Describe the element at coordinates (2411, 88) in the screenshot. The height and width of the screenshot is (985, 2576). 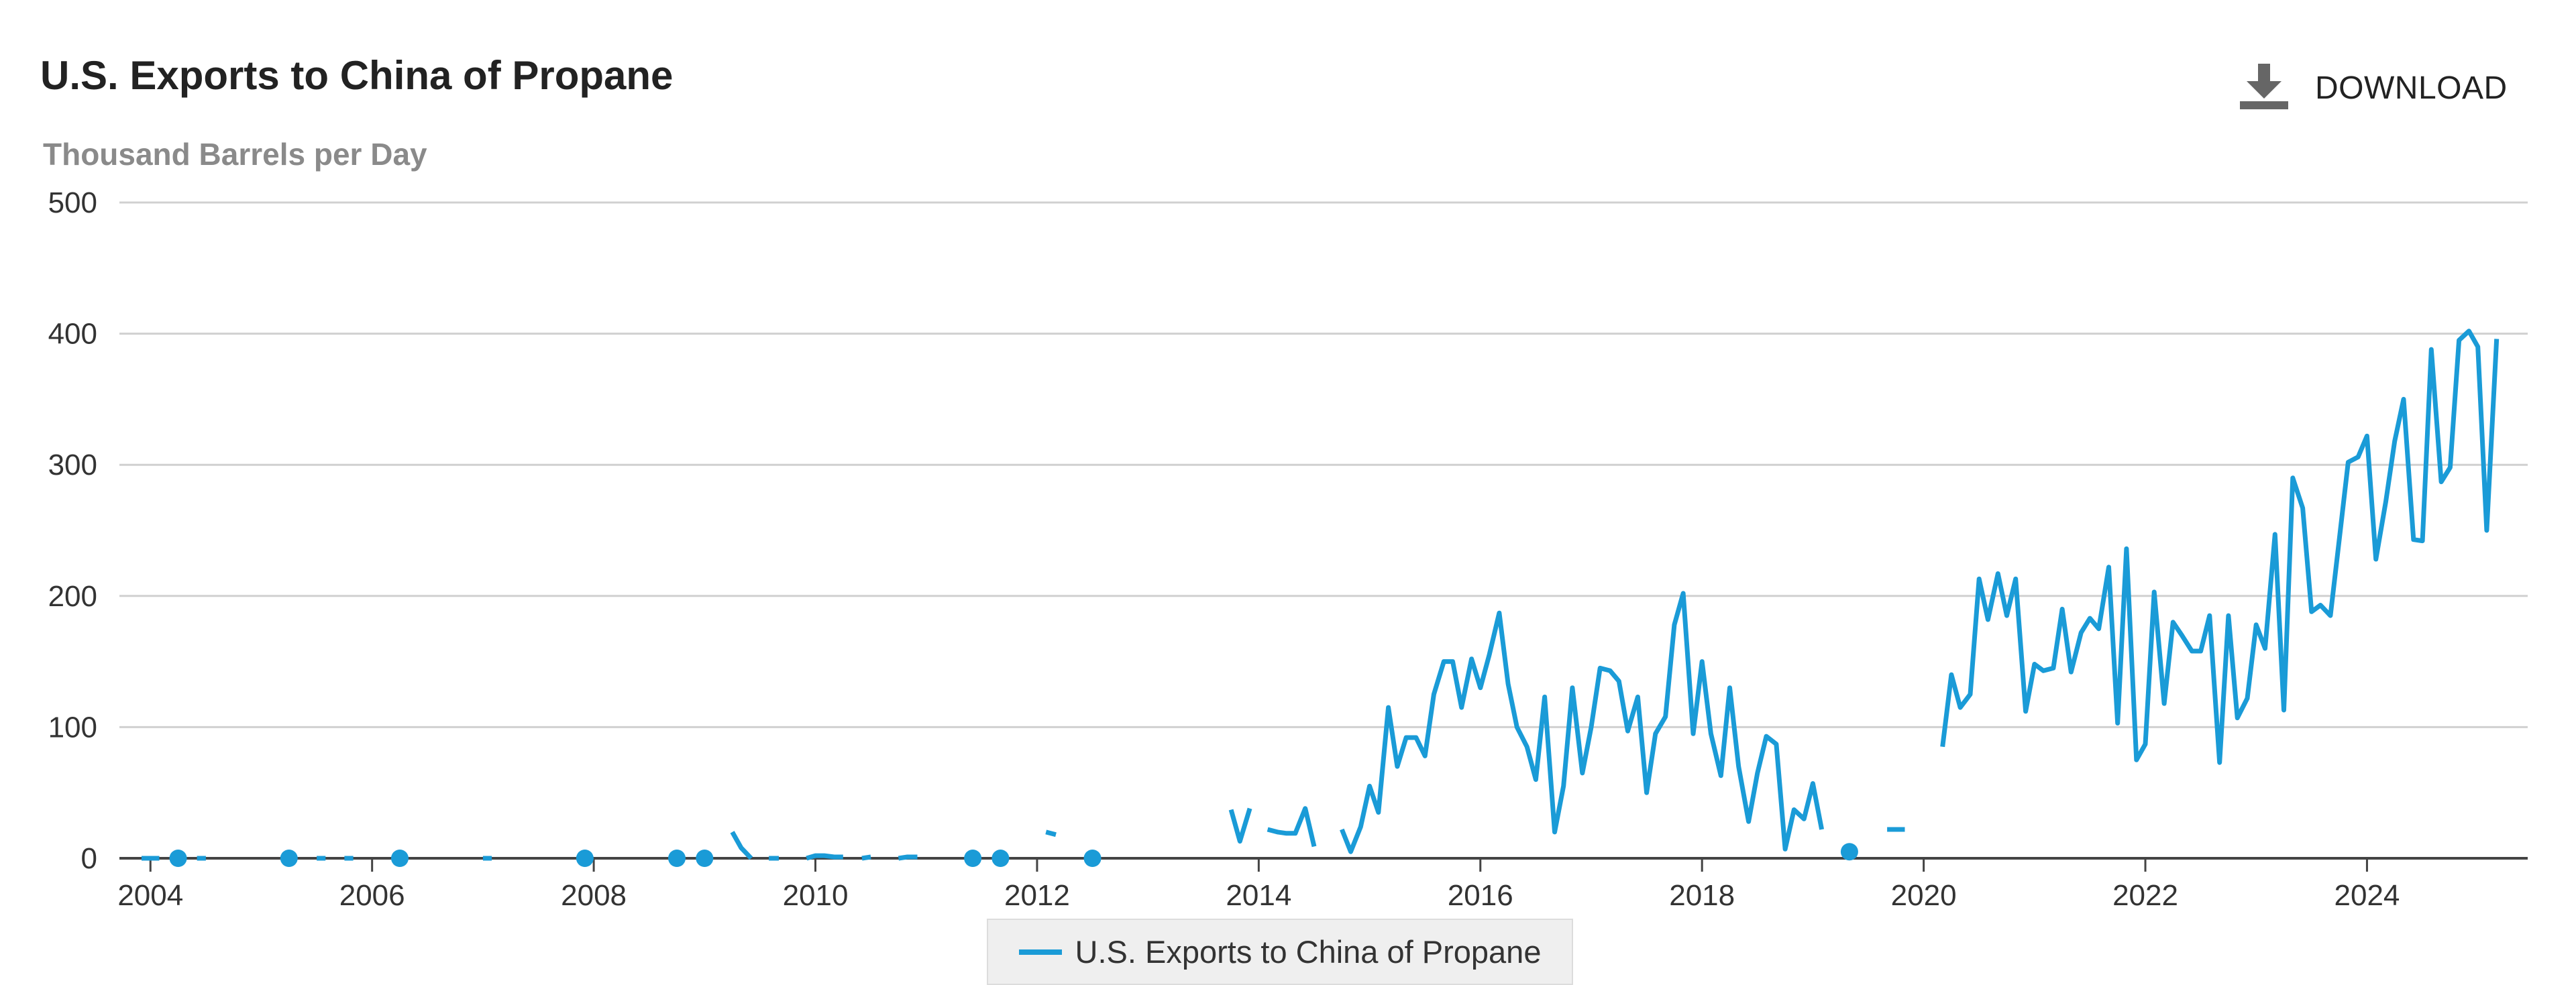
I see `download-label: DOWNLOAD` at that location.